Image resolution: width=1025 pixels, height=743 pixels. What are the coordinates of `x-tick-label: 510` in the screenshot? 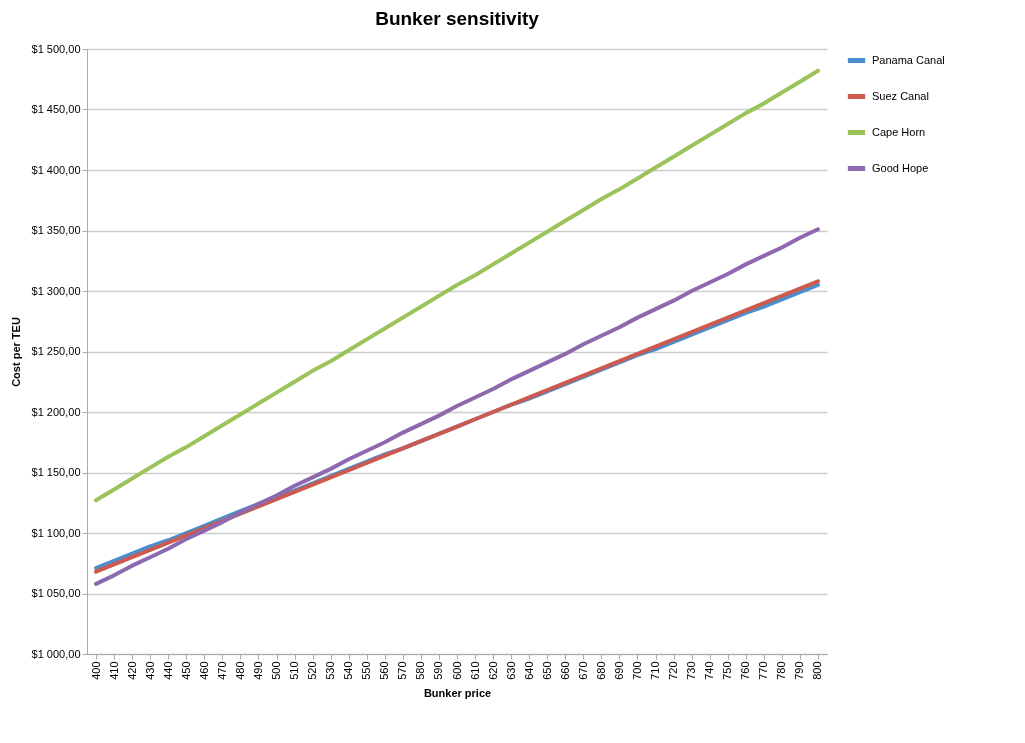 It's located at (294, 670).